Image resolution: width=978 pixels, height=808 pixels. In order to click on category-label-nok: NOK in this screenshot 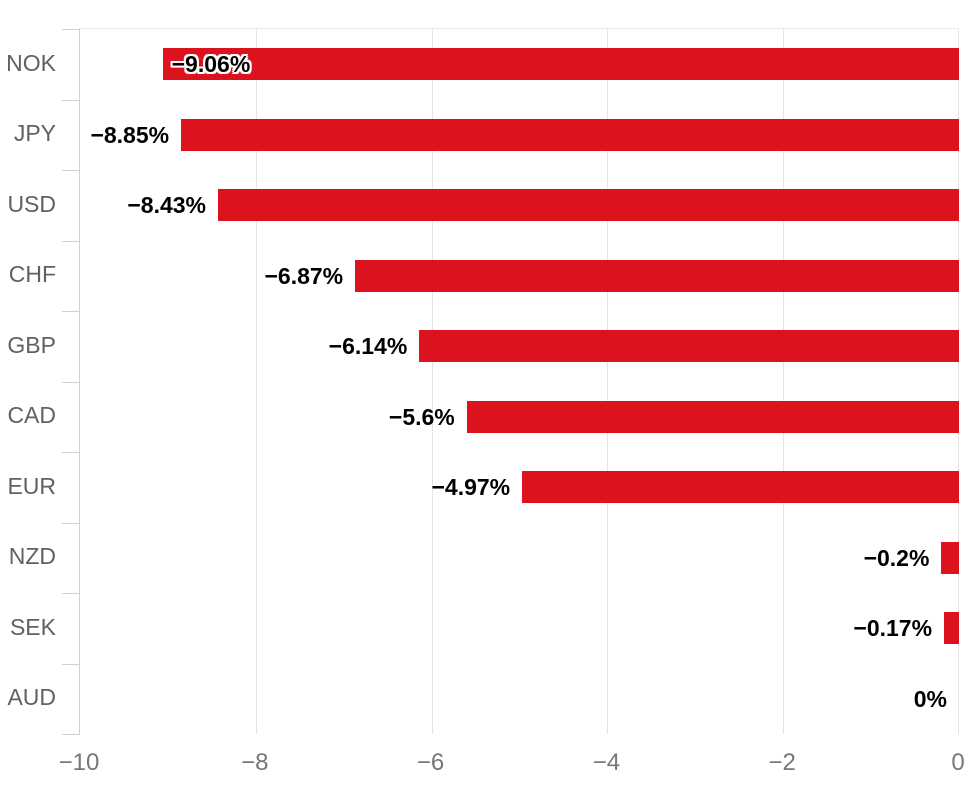, I will do `click(31, 62)`.